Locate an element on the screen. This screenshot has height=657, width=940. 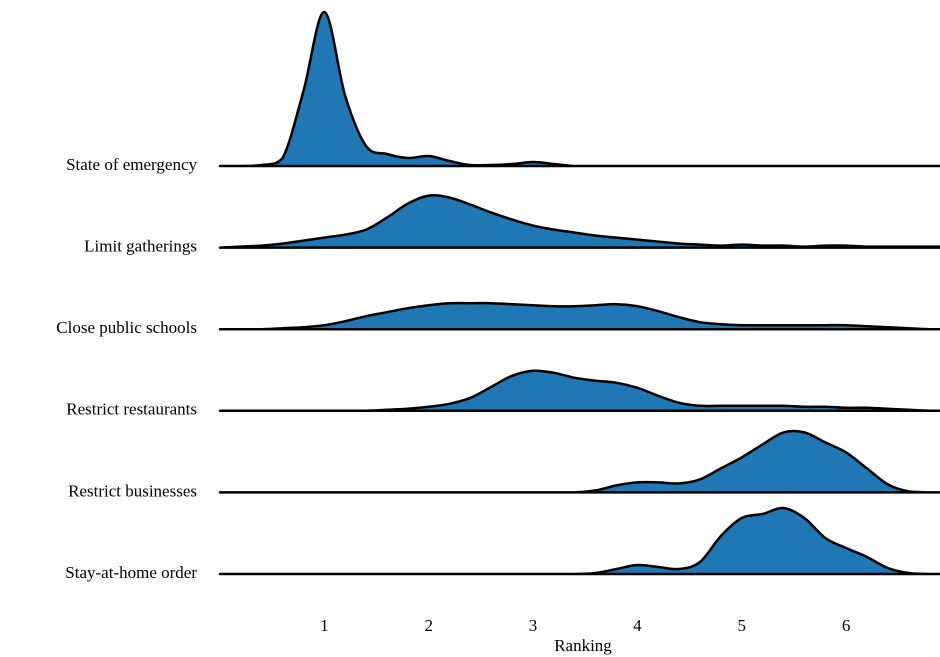
x-tick-label: 1 is located at coordinates (324, 625).